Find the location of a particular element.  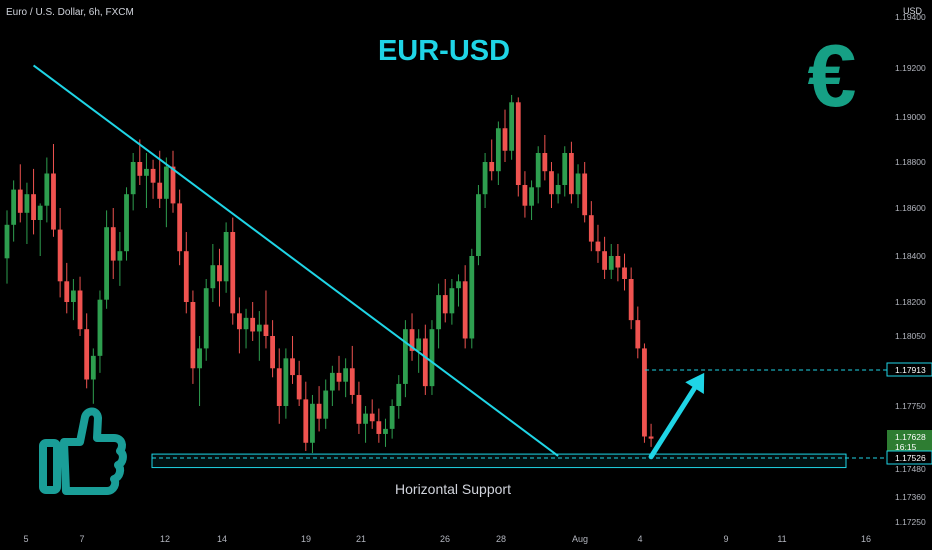

price-label-target: 1.17913 is located at coordinates (909, 369).